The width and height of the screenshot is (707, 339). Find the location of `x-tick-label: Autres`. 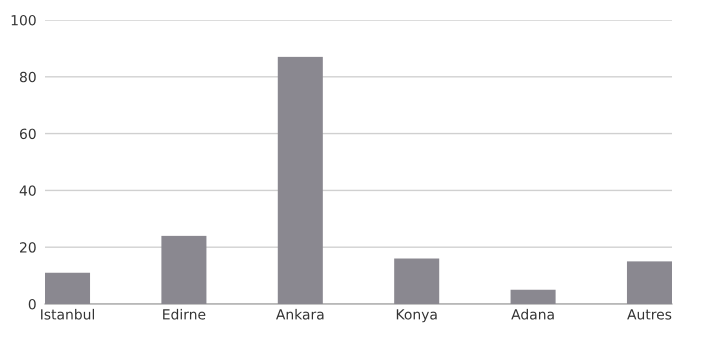

x-tick-label: Autres is located at coordinates (649, 314).